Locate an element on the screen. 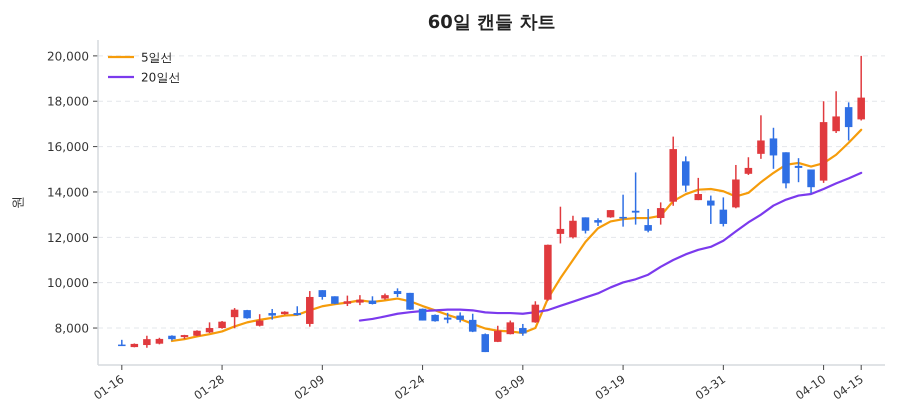 Image resolution: width=900 pixels, height=420 pixels. y-tick-label: 18,000 is located at coordinates (68, 101).